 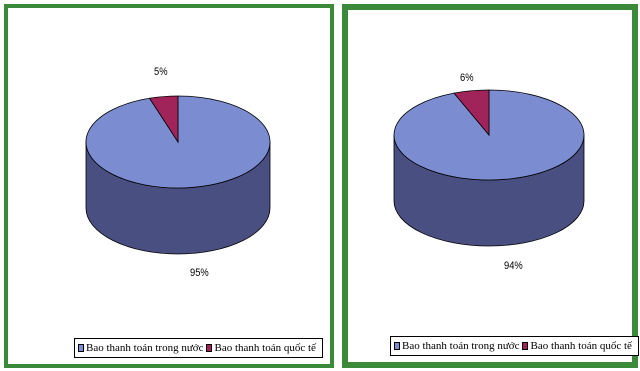 What do you see at coordinates (467, 78) in the screenshot?
I see `data-label-international: 6%` at bounding box center [467, 78].